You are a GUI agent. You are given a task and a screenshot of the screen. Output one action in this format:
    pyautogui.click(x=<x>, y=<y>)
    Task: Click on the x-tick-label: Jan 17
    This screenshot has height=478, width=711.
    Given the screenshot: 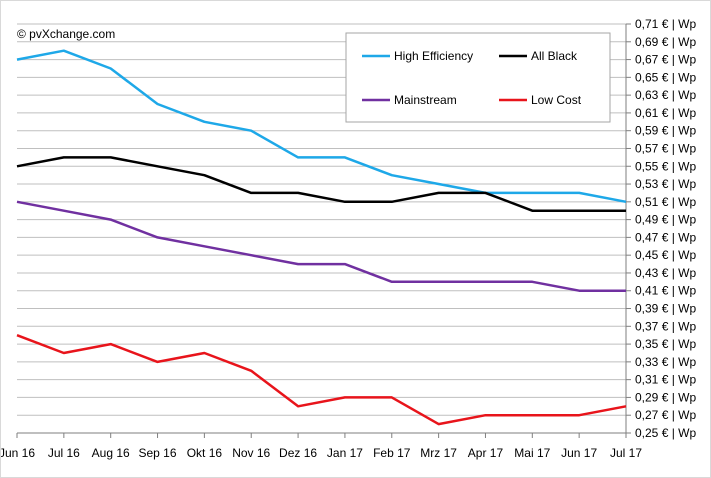 What is the action you would take?
    pyautogui.click(x=345, y=453)
    